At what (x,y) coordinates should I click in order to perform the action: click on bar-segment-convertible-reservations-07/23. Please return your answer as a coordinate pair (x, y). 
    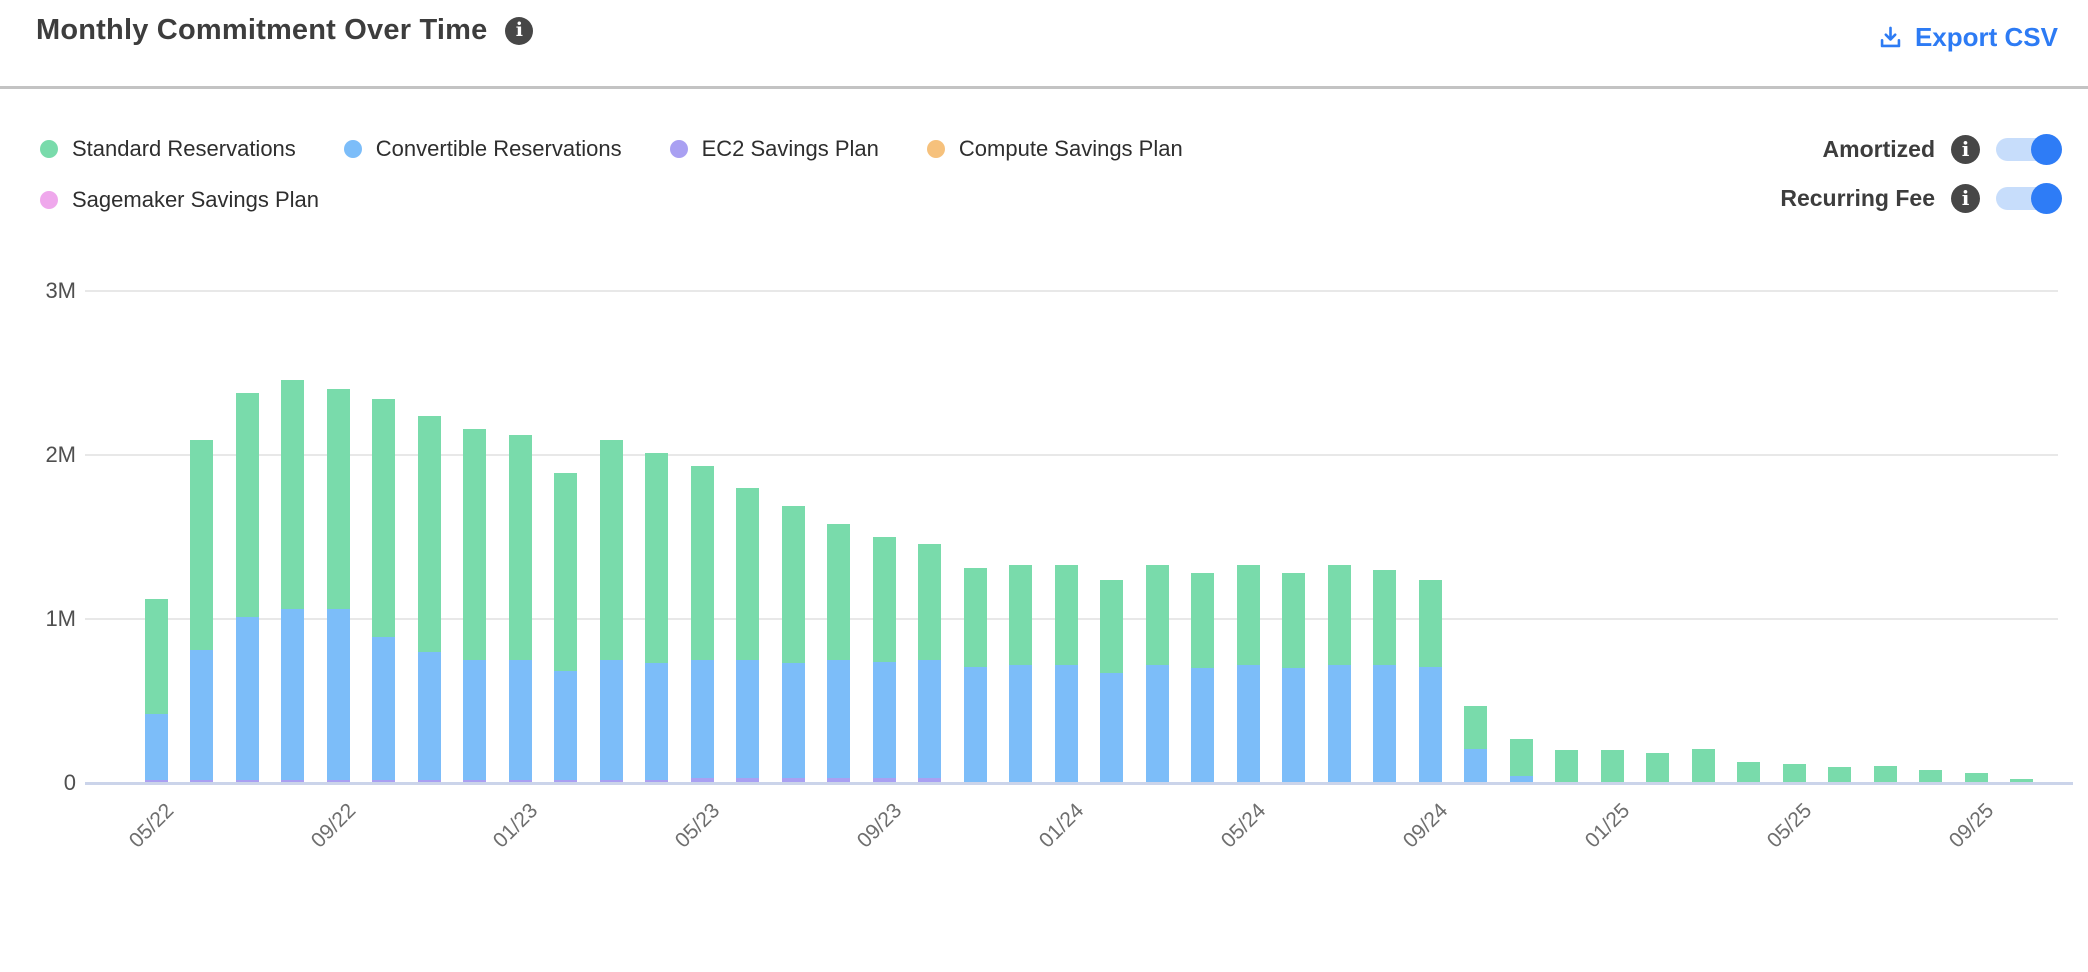
    Looking at the image, I should click on (793, 721).